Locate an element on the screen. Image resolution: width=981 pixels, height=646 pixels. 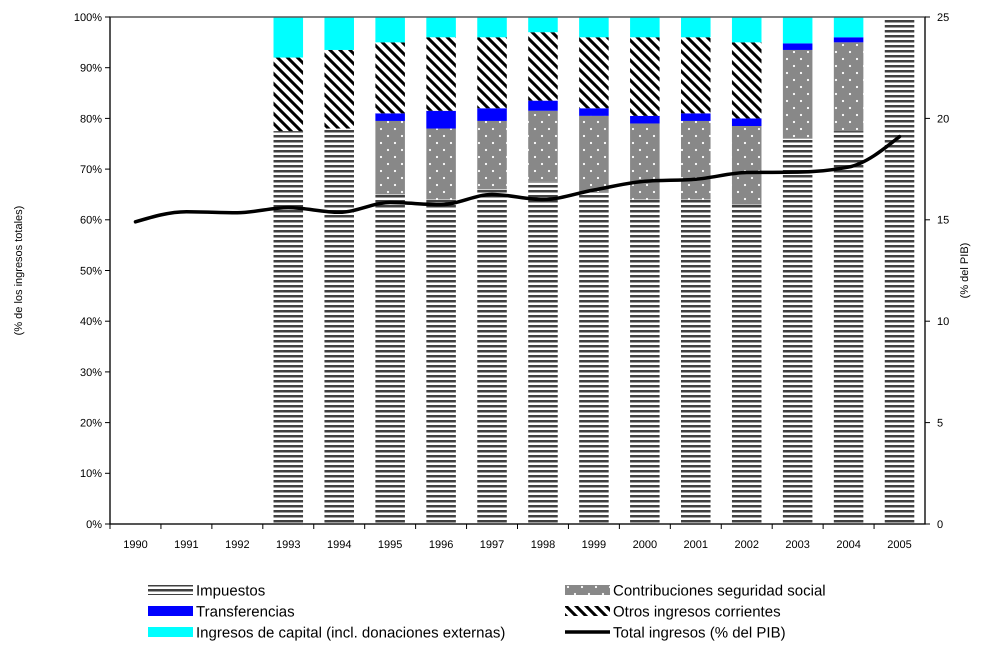
y2-tick-label: 0 is located at coordinates (940, 524).